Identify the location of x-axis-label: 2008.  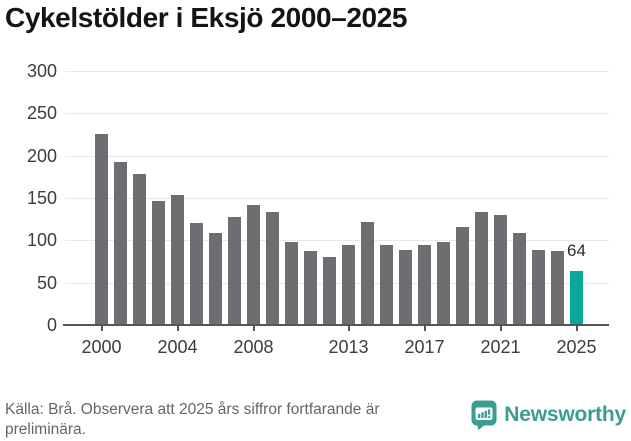
(253, 347).